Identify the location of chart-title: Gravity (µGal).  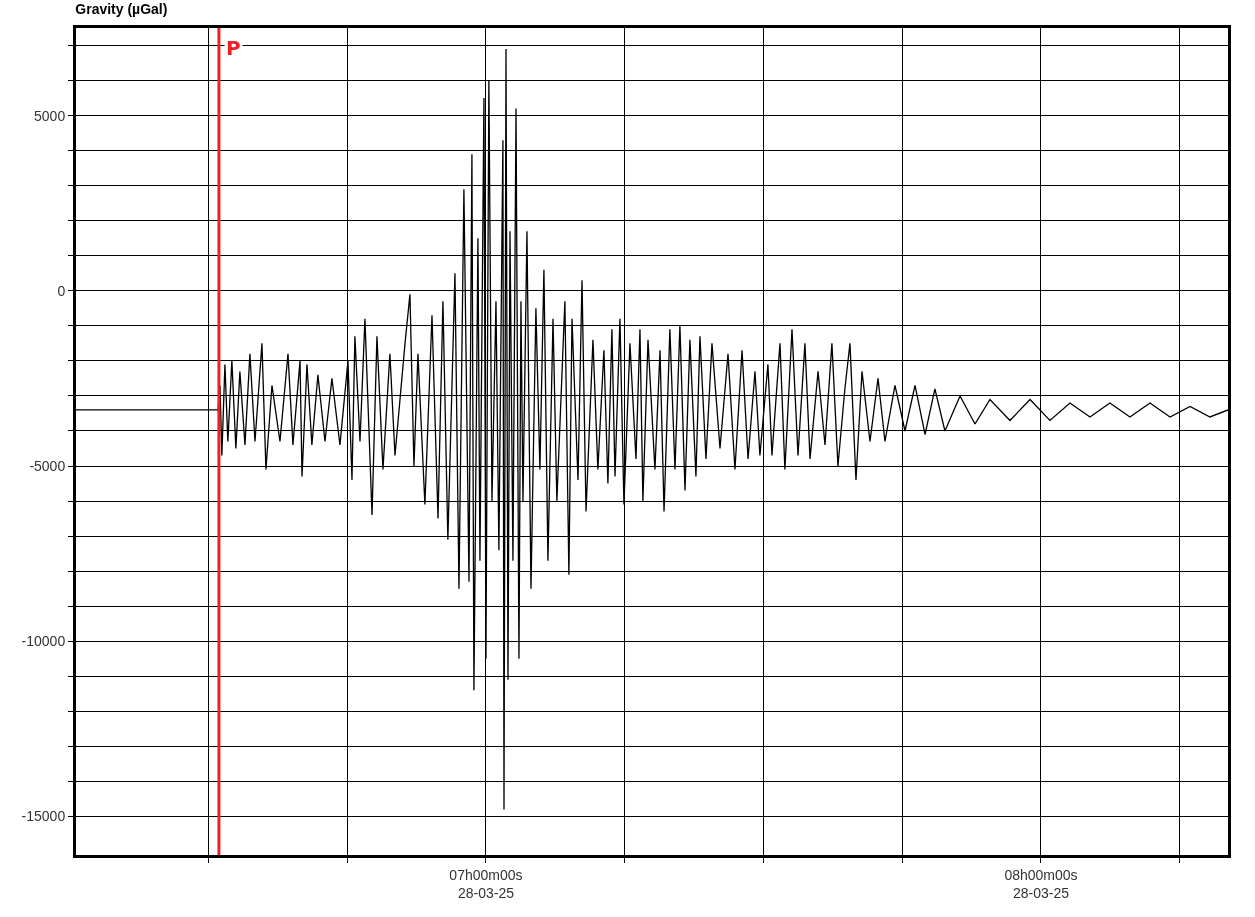
(121, 9).